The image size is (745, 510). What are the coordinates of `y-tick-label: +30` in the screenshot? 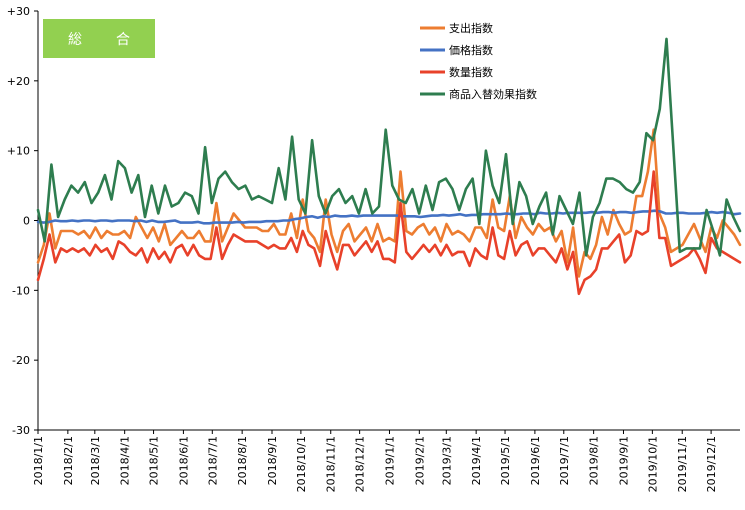 It's located at (18, 11).